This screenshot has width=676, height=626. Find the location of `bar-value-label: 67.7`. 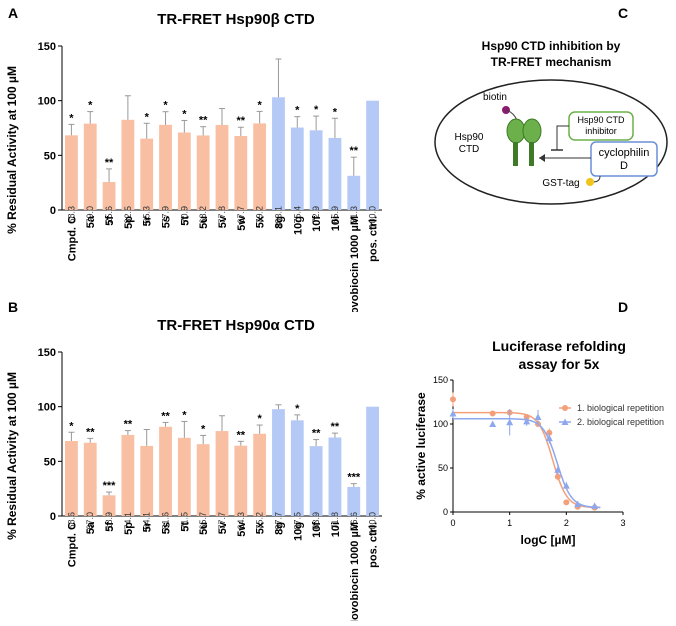

bar-value-label: 67.7 is located at coordinates (241, 215).